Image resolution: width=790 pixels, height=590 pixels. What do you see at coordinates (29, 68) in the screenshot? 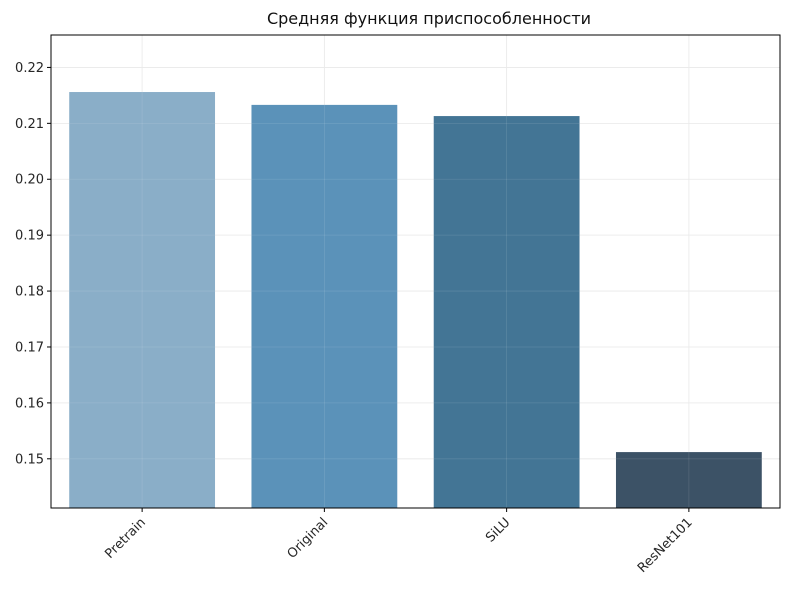
I see `y-tick-label: 0.22` at bounding box center [29, 68].